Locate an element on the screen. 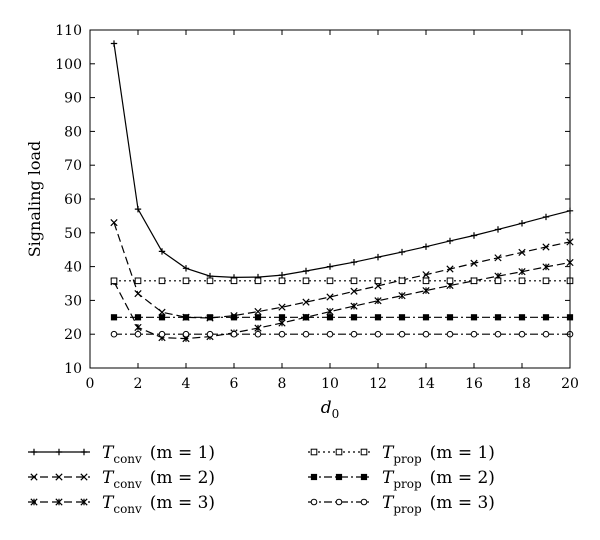 This screenshot has height=540, width=600. x-tick-label: 16 is located at coordinates (474, 384).